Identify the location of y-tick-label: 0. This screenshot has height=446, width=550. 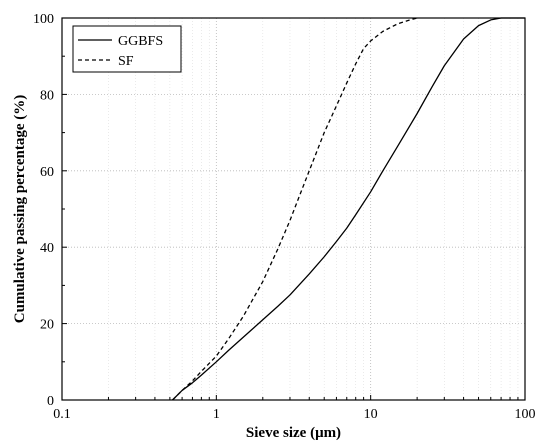
(50, 401).